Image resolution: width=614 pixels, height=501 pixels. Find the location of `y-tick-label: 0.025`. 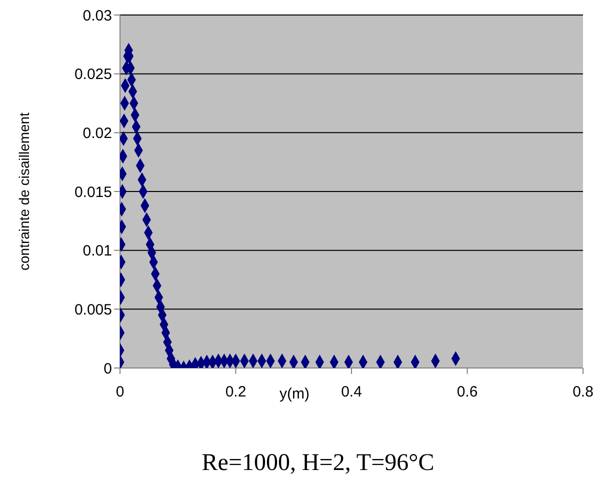

y-tick-label: 0.025 is located at coordinates (93, 75).